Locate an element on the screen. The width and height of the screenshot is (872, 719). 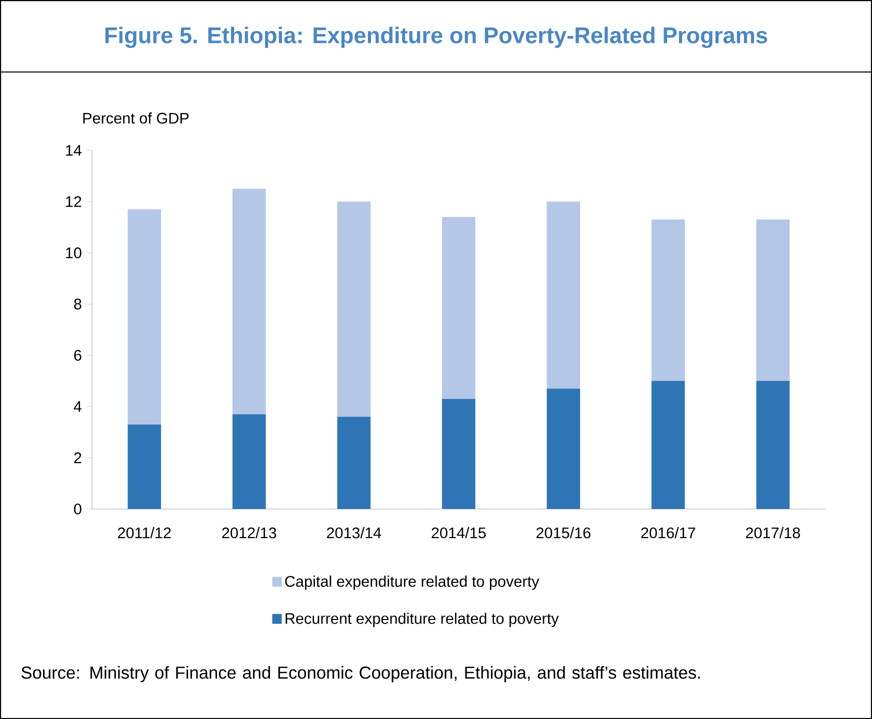
legend-label: Capital expenditure related to poverty is located at coordinates (412, 583).